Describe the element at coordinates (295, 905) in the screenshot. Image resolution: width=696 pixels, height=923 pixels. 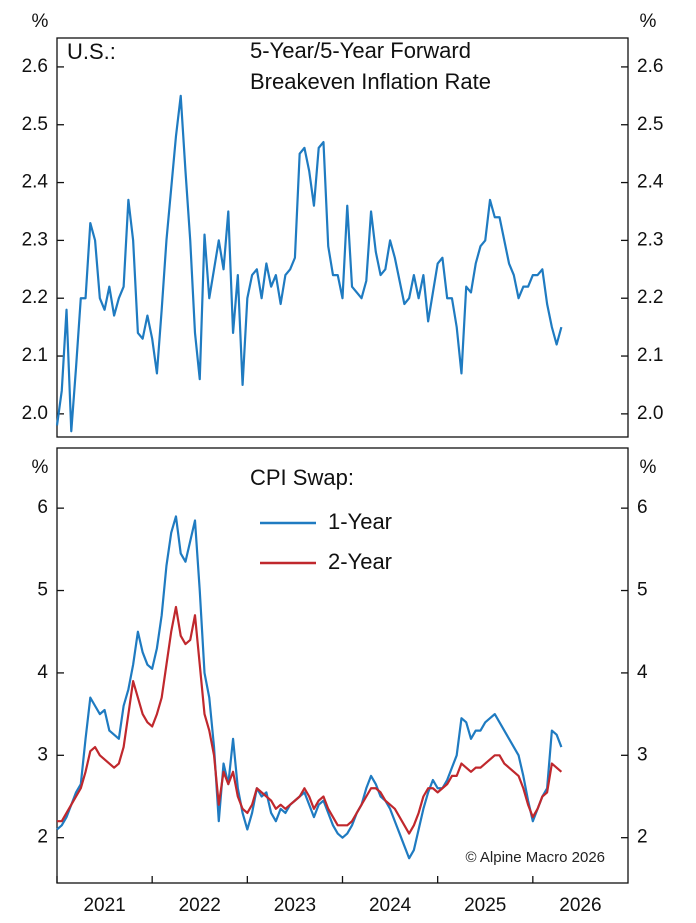
I see `x-tick-label: 2023` at that location.